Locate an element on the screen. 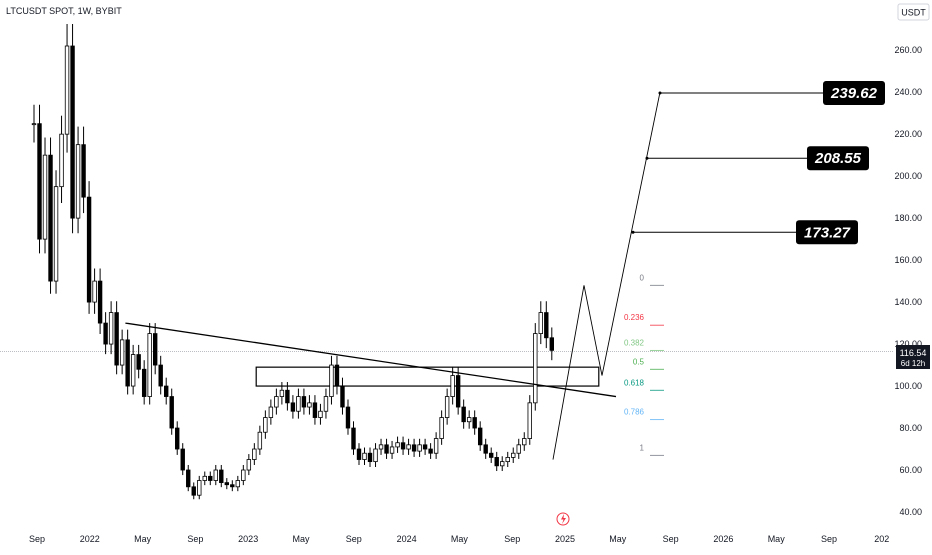  y-axis-tick-label: 140.00 is located at coordinates (908, 302).